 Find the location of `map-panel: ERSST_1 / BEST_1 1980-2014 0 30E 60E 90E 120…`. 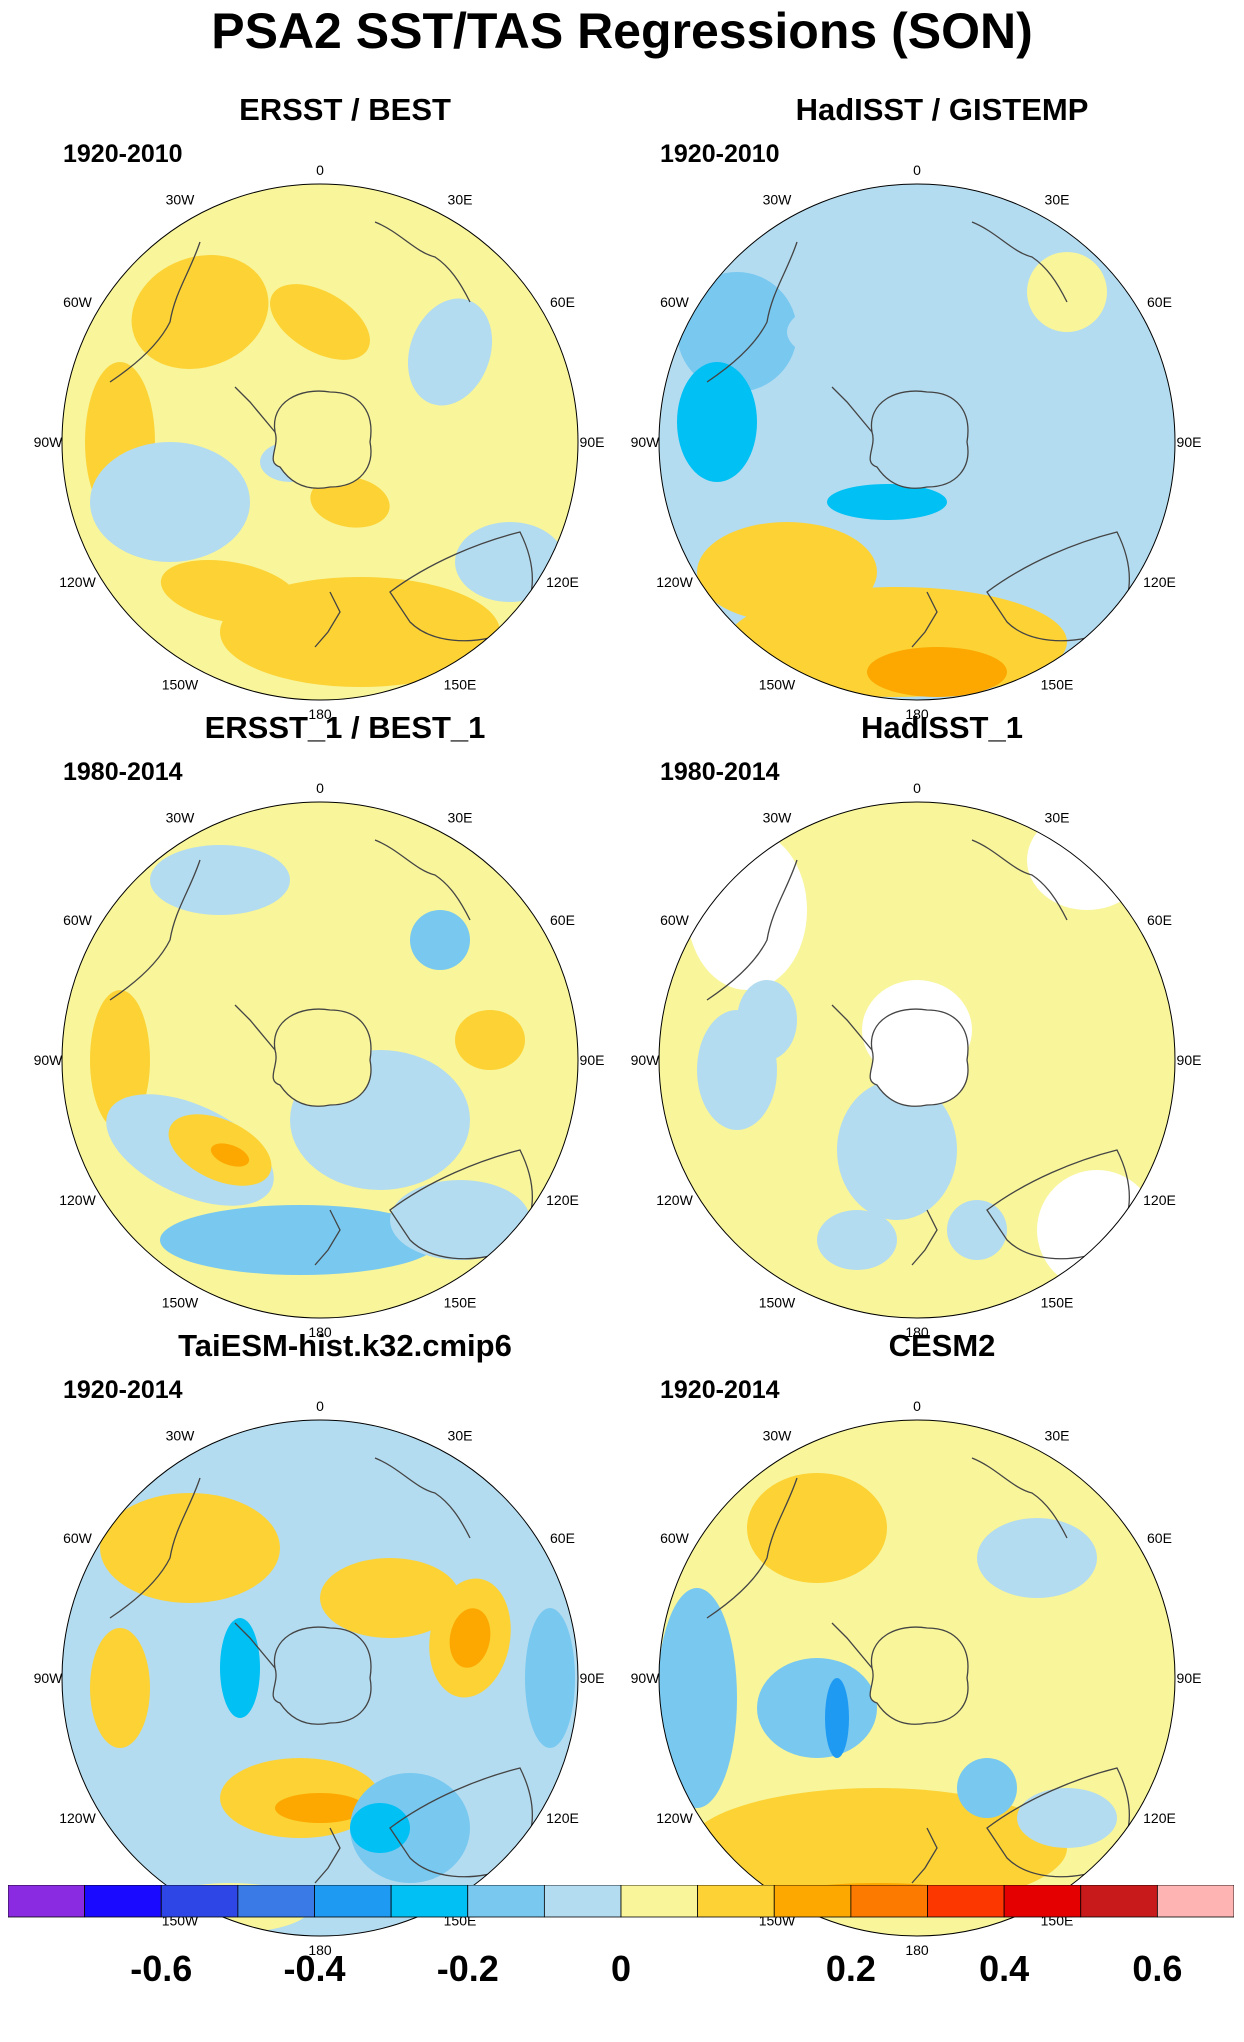

map-panel: ERSST_1 / BEST_1 1980-2014 0 30E 60E 90E 120… is located at coordinates (334, 1025).